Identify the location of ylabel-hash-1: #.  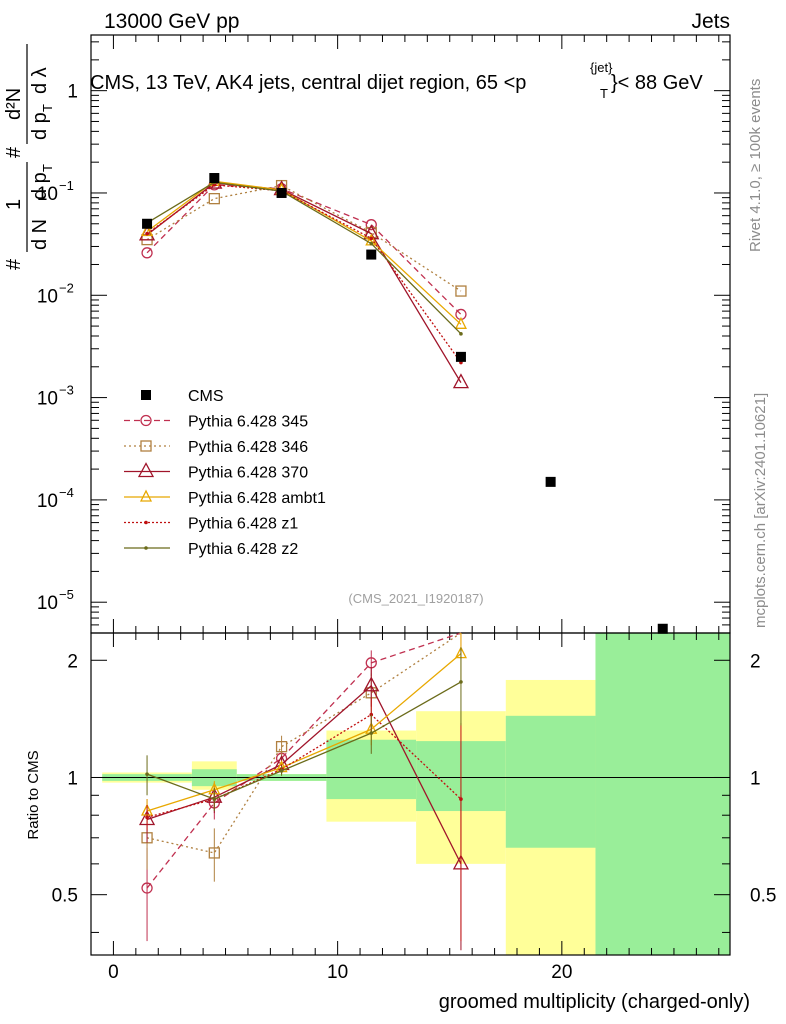
(14, 264).